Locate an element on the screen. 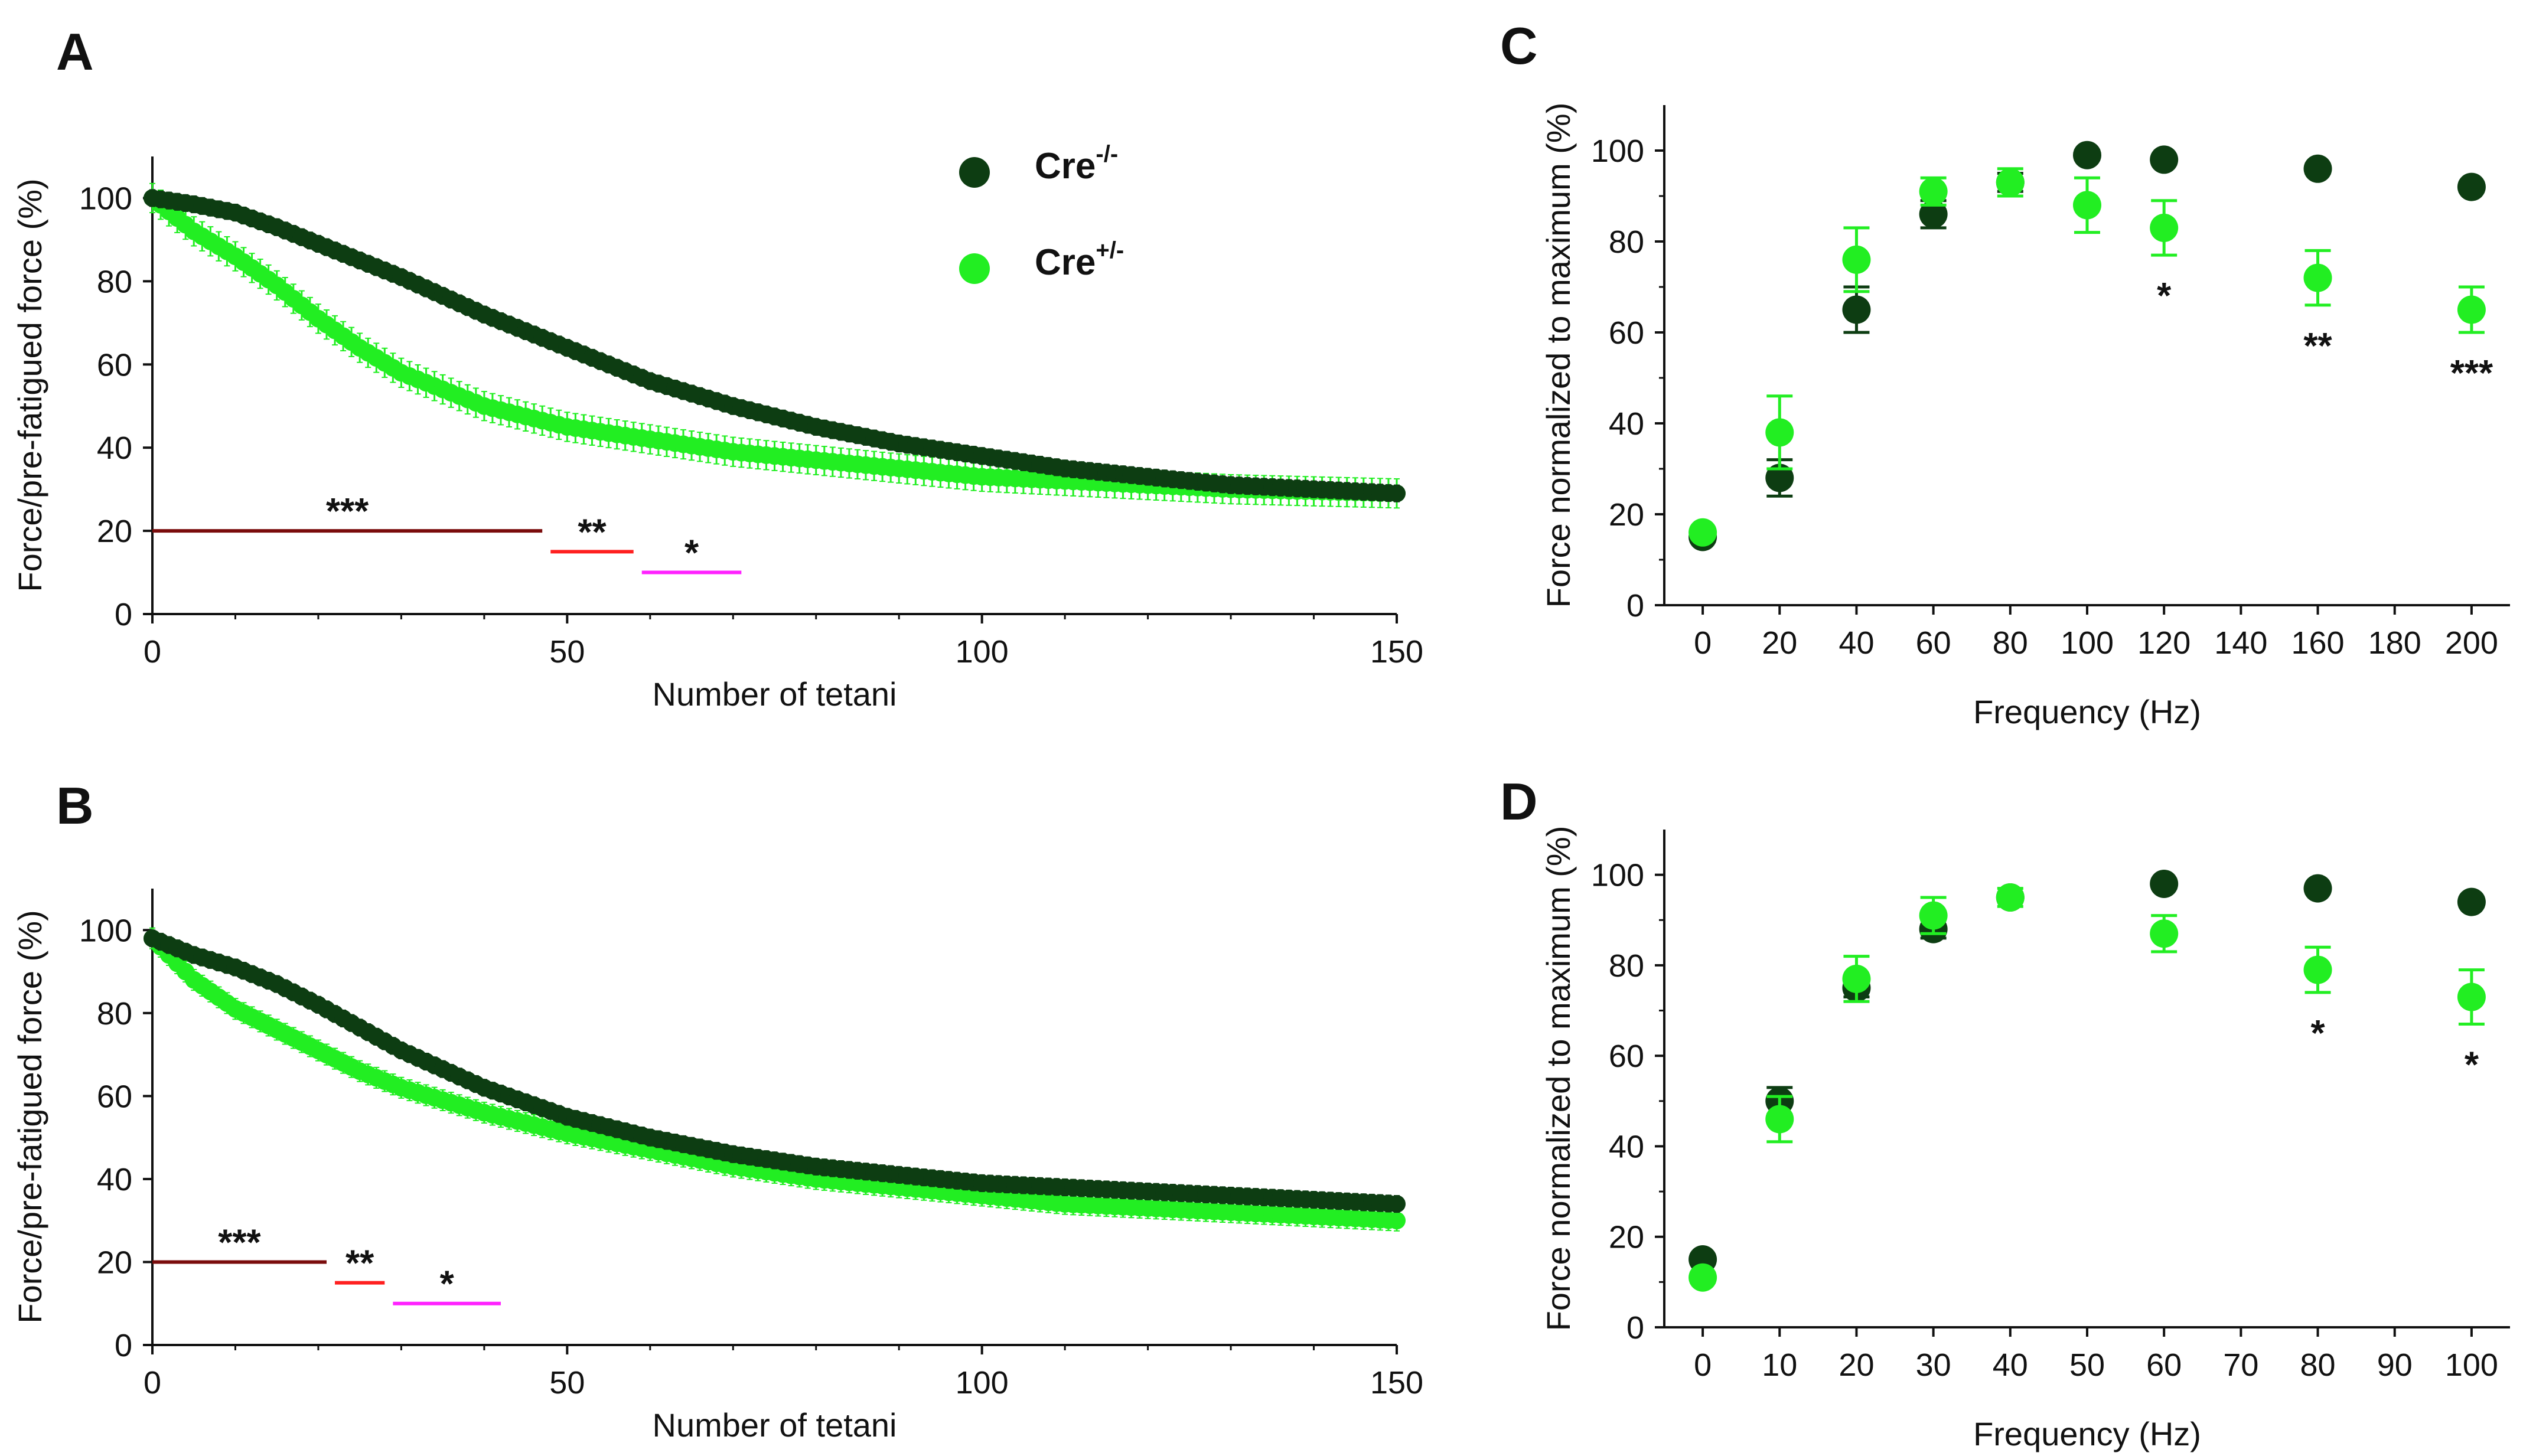 This screenshot has height=1456, width=2523. x-tick-label: 80 is located at coordinates (2010, 643).